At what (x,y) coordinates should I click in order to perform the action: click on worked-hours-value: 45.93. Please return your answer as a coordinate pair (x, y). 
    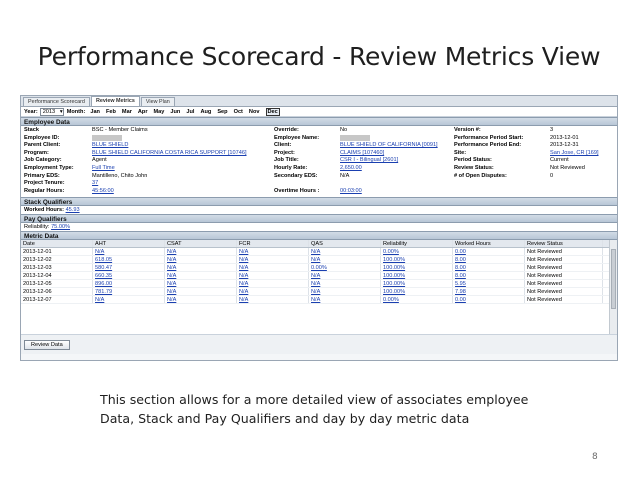
    Looking at the image, I should click on (72, 210).